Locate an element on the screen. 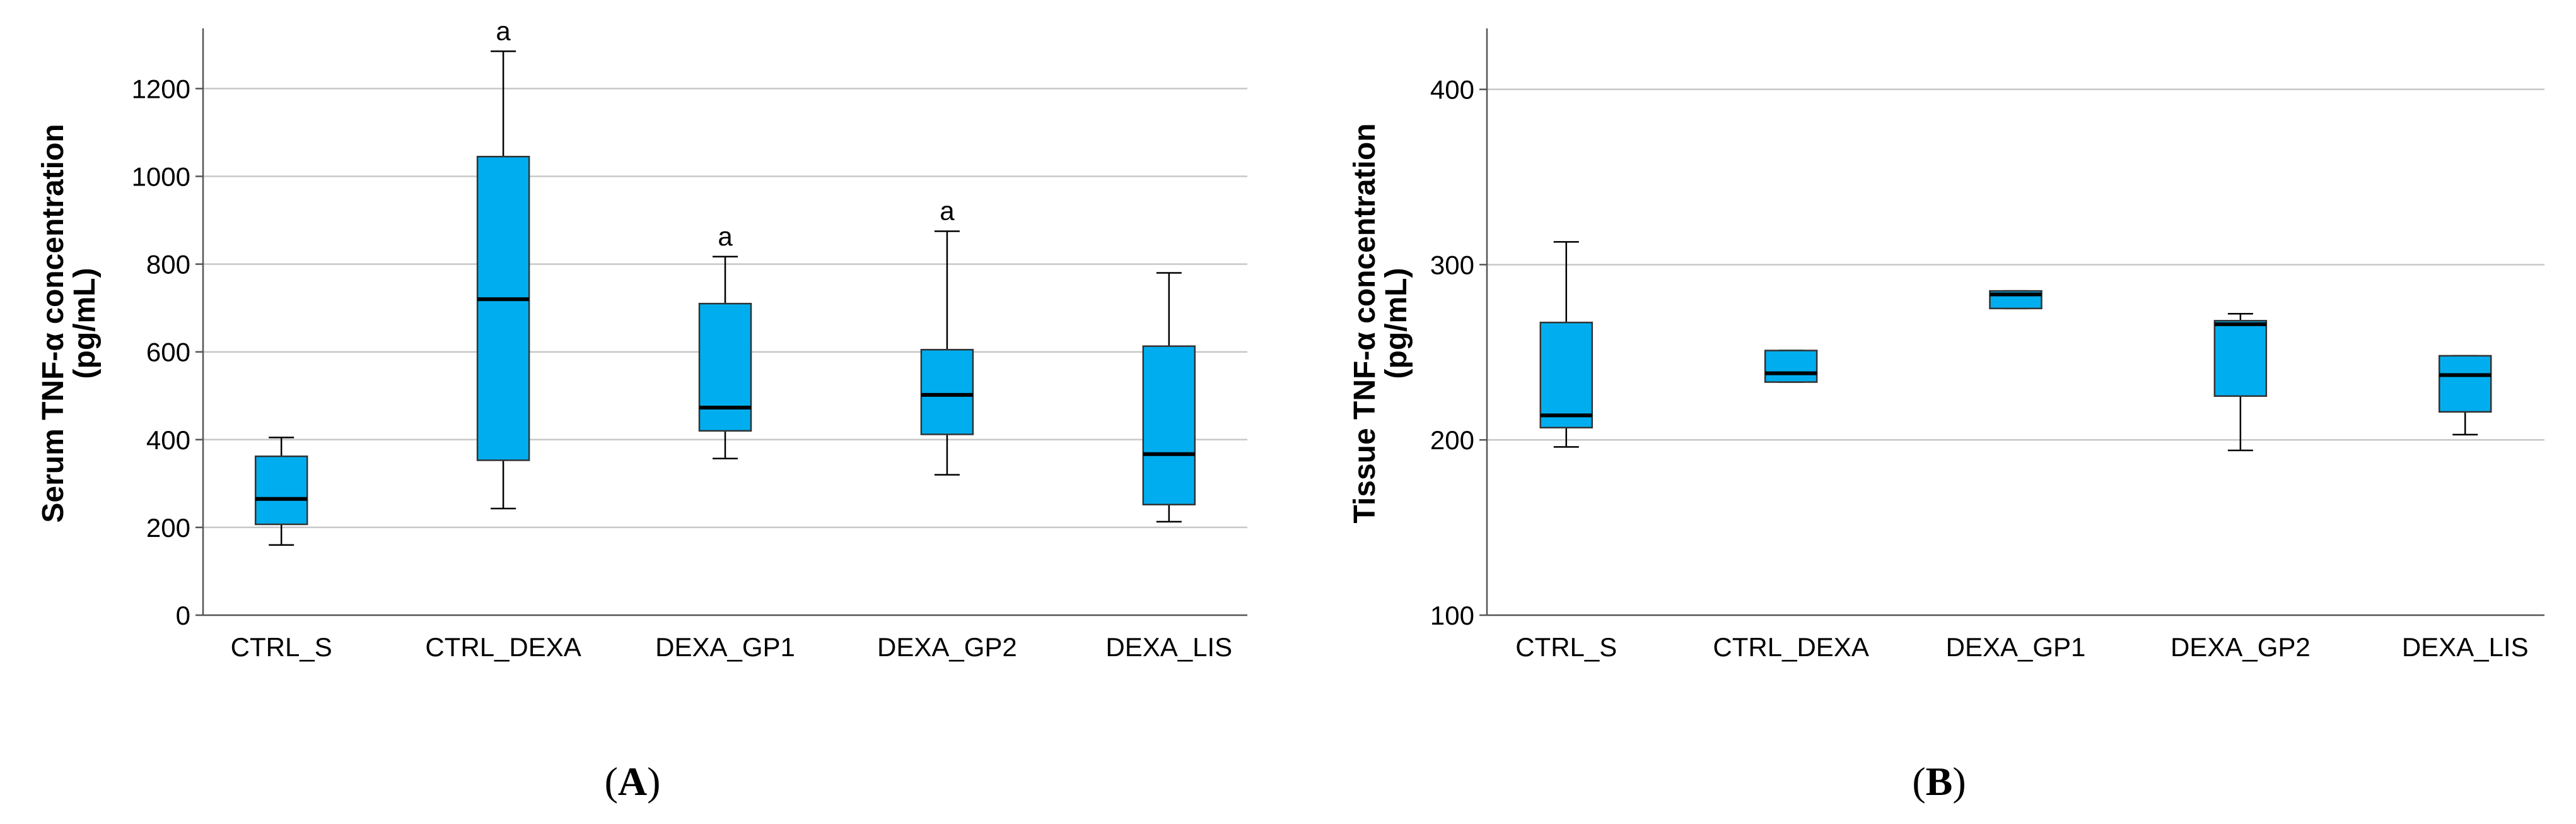 The height and width of the screenshot is (824, 2576). panel-label: (A) is located at coordinates (633, 782).